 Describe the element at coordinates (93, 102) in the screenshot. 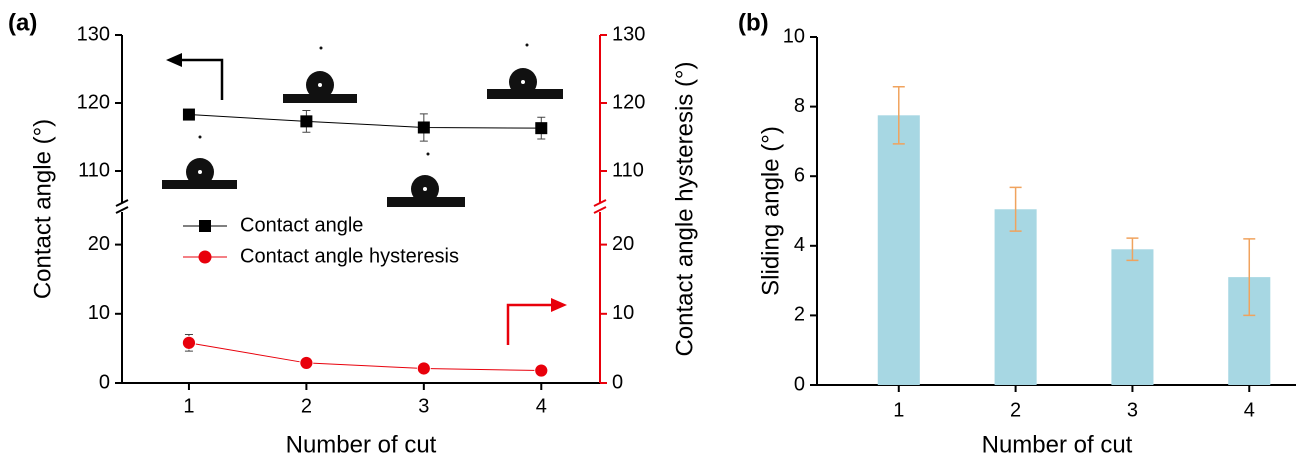

I see `y-tick-label: 120` at that location.